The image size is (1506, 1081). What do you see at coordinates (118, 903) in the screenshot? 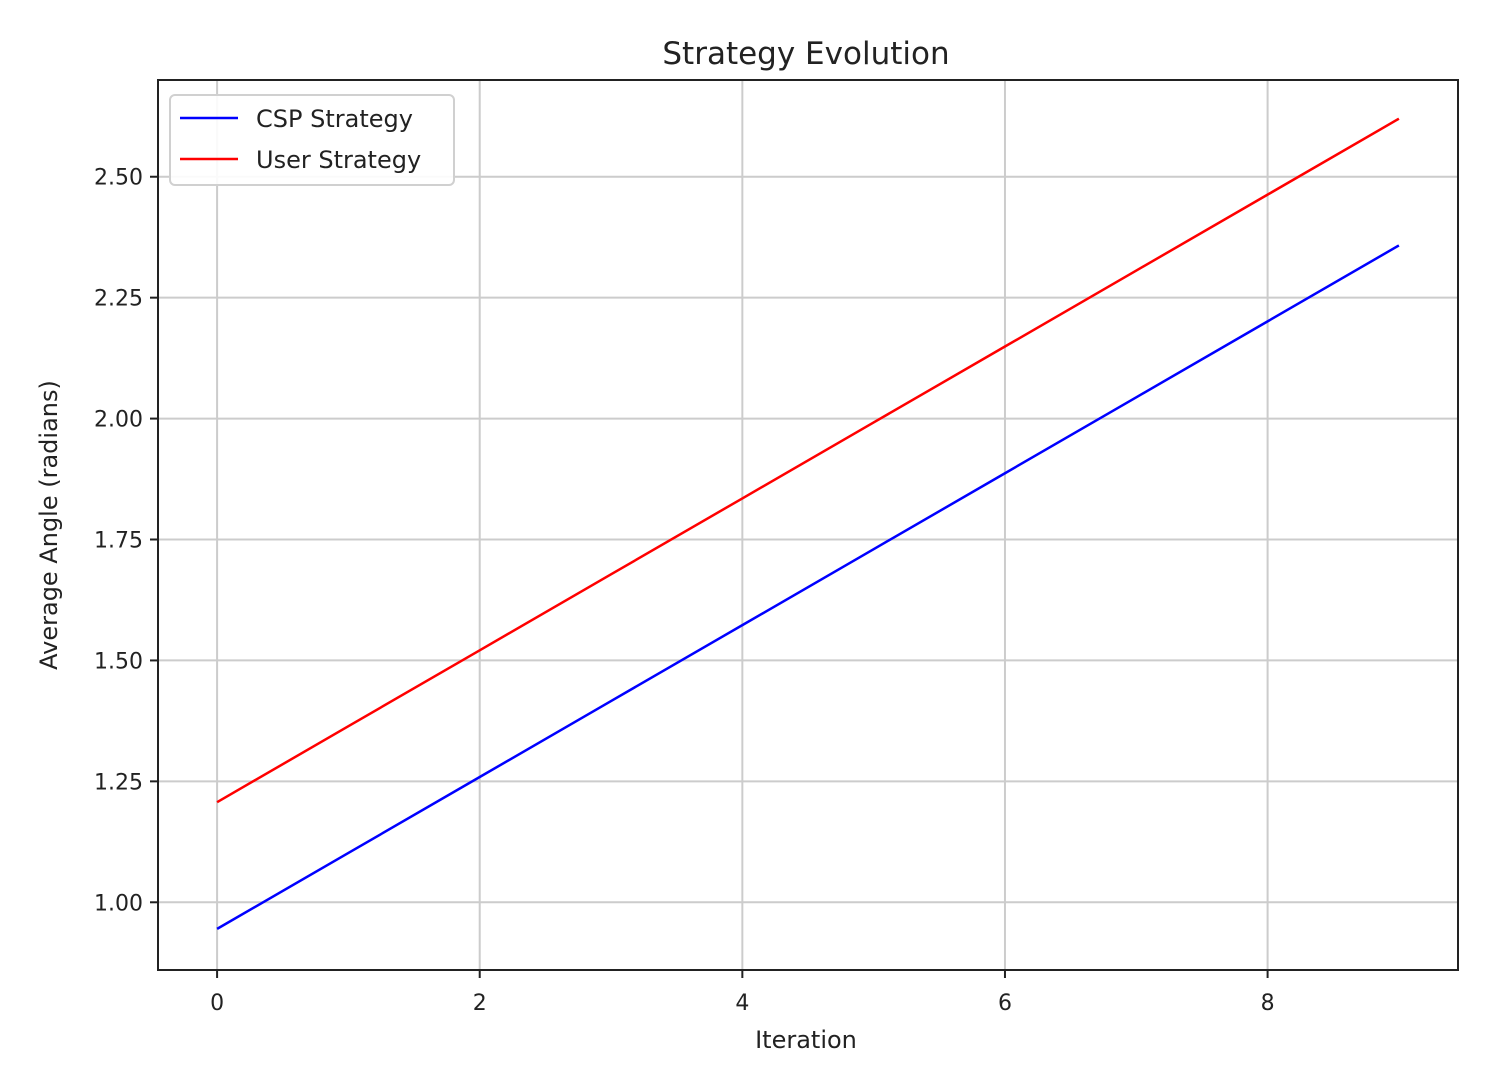
I see `y-tick-label: 1.00` at bounding box center [118, 903].